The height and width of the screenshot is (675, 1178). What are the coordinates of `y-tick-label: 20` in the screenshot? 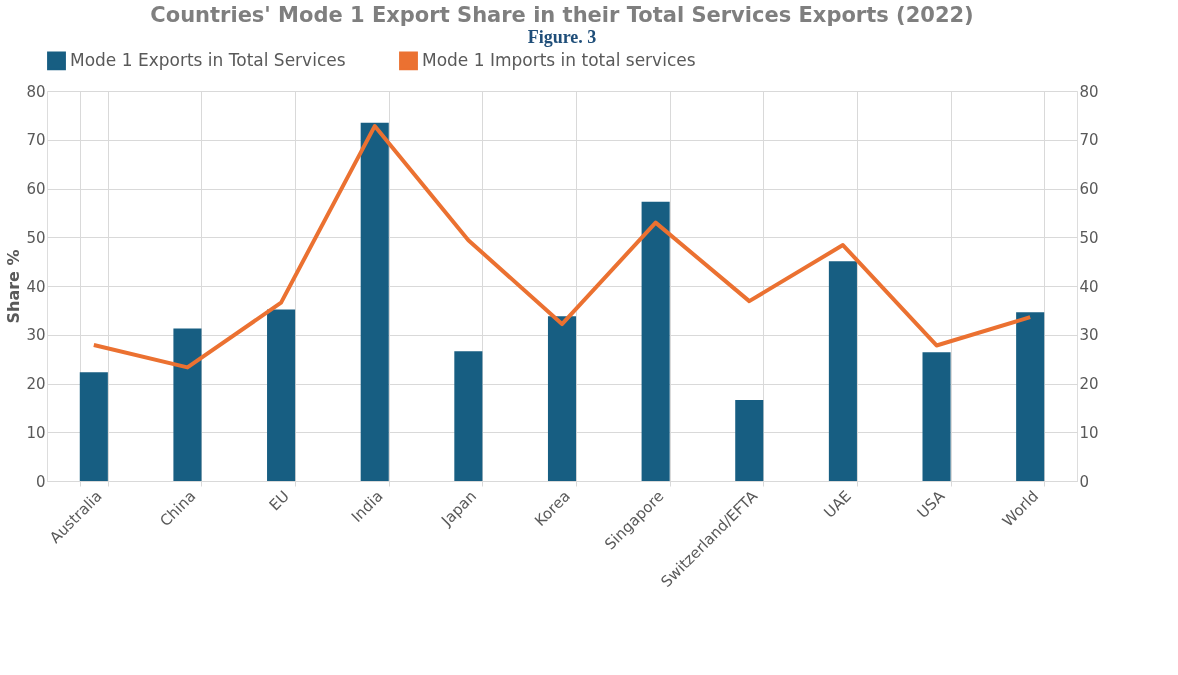 It's located at (36, 384).